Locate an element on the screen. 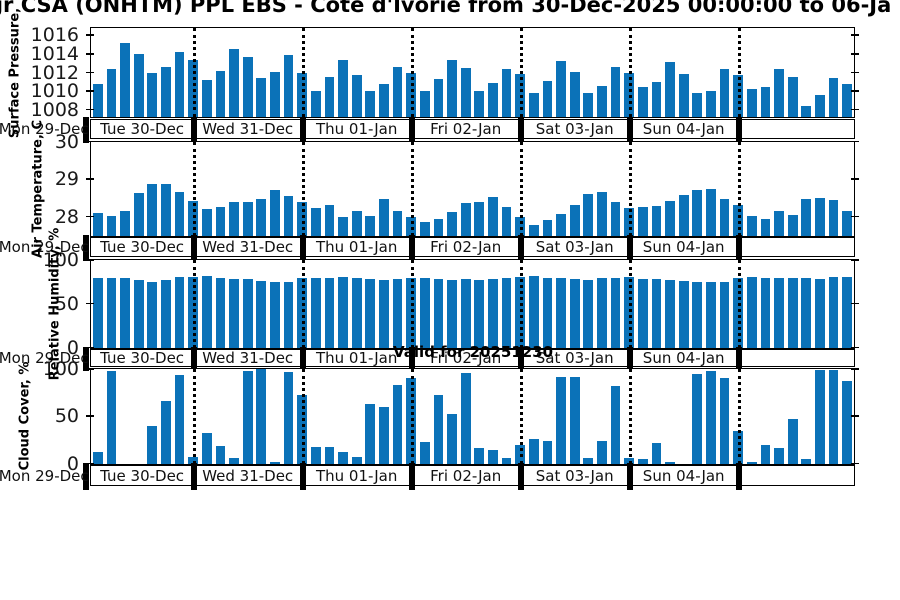  day-label: Mon 29-Dec is located at coordinates (44, 475).